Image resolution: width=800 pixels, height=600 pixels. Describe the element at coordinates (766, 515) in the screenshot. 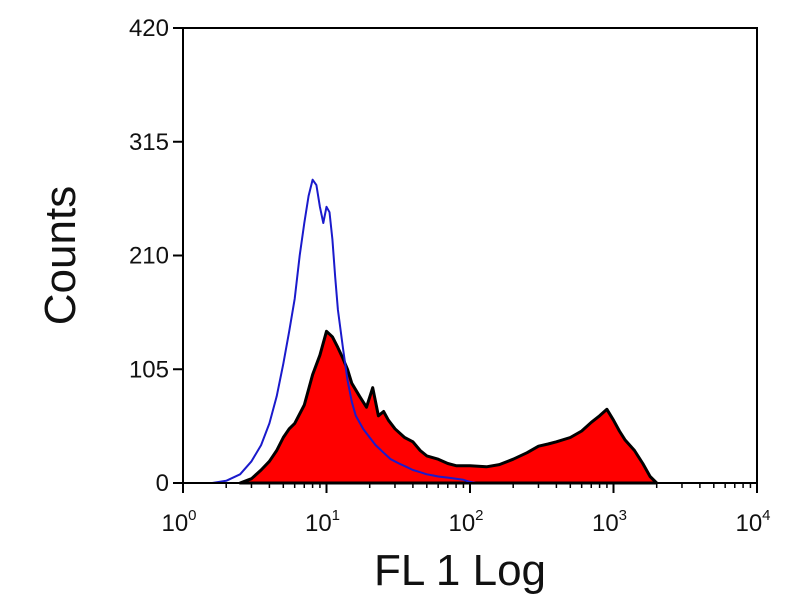

I see `x-tick-label-exponent: 4` at that location.